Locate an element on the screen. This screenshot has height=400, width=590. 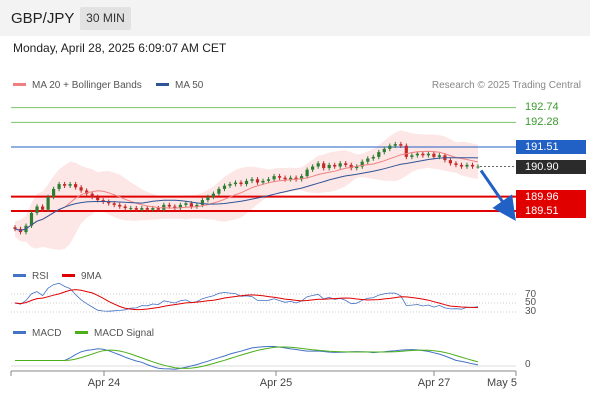
macd-signal-swatch is located at coordinates (81, 332).